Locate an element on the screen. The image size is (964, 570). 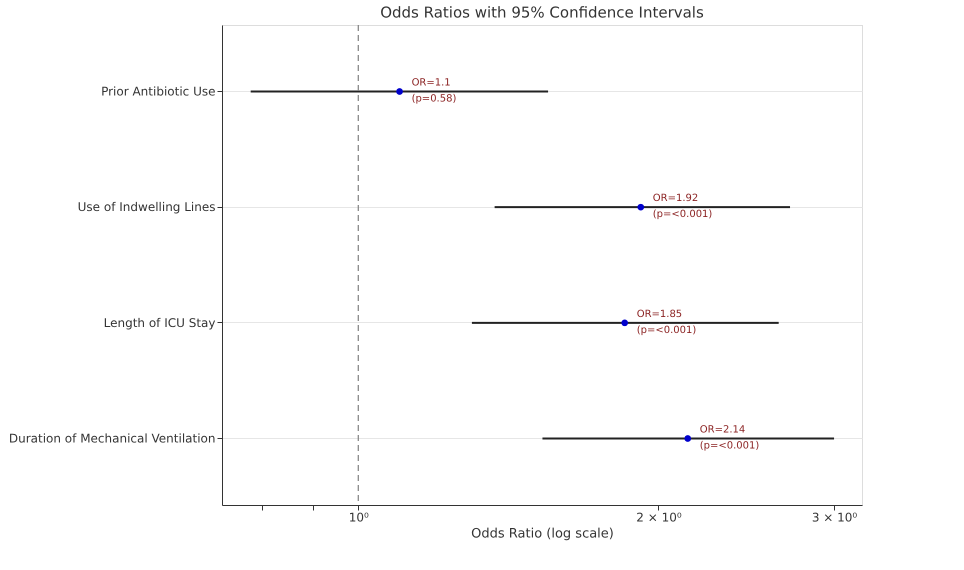
y-tick-label: Prior Antibiotic Use is located at coordinates (158, 91).